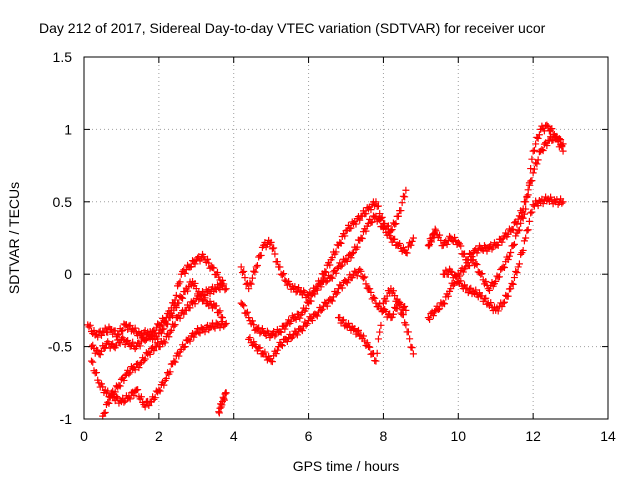 The width and height of the screenshot is (640, 480). I want to click on y-tick-label: -0.5, so click(60, 347).